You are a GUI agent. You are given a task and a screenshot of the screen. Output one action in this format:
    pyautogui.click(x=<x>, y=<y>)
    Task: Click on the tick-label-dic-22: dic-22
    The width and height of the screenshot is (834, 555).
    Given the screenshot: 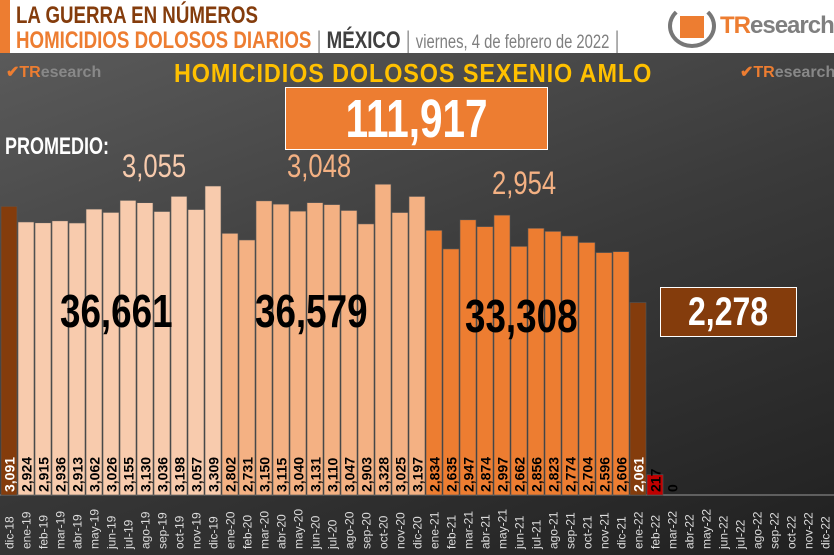 What is the action you would take?
    pyautogui.click(x=826, y=532)
    